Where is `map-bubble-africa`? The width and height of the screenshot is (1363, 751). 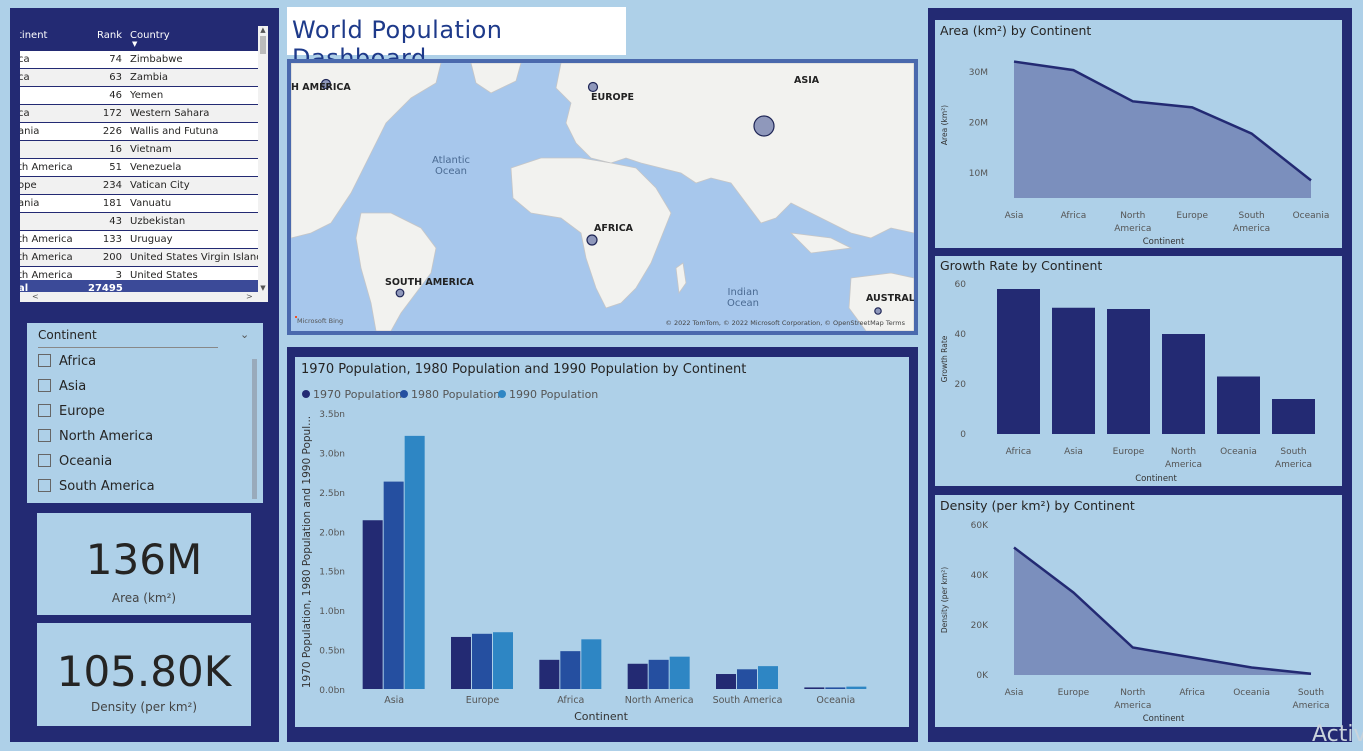 map-bubble-africa is located at coordinates (592, 240).